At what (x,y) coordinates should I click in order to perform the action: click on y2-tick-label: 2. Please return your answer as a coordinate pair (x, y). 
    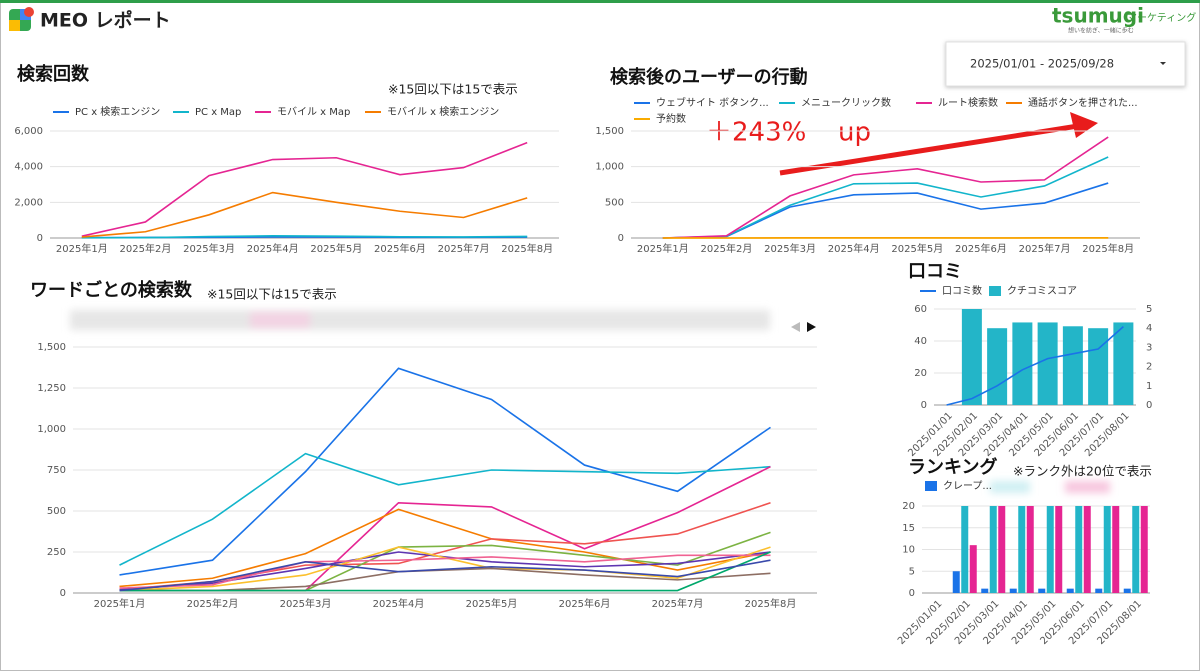
    Looking at the image, I should click on (1149, 367).